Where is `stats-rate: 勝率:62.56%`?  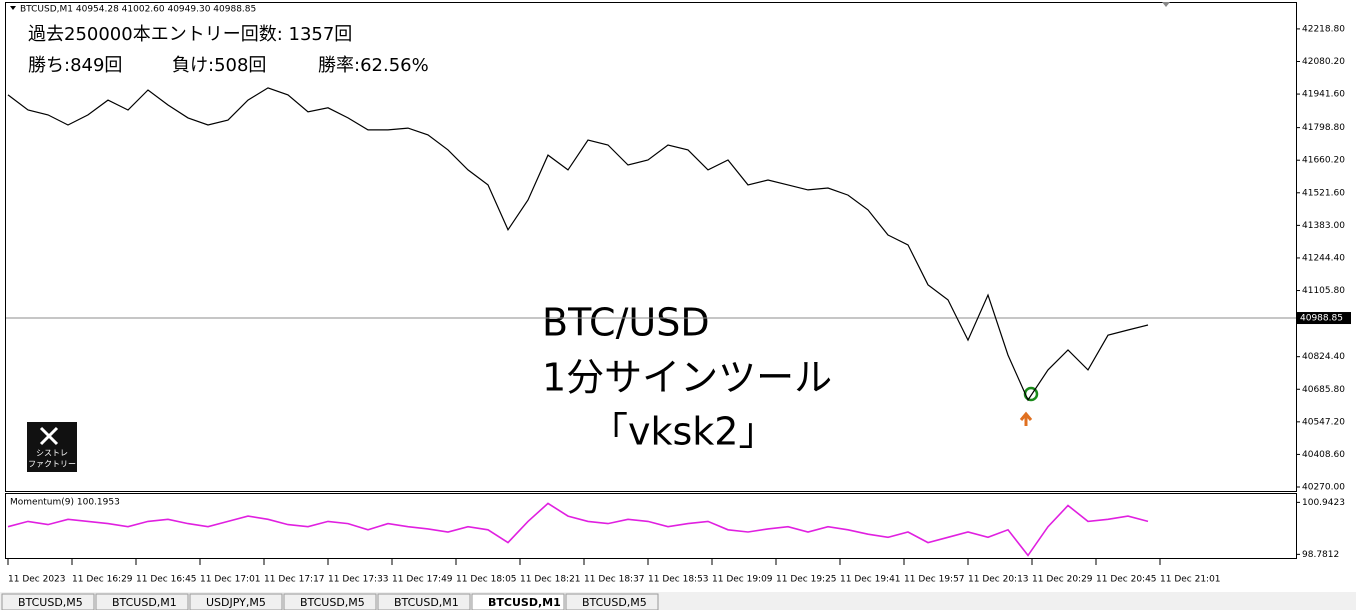
stats-rate: 勝率:62.56% is located at coordinates (373, 65).